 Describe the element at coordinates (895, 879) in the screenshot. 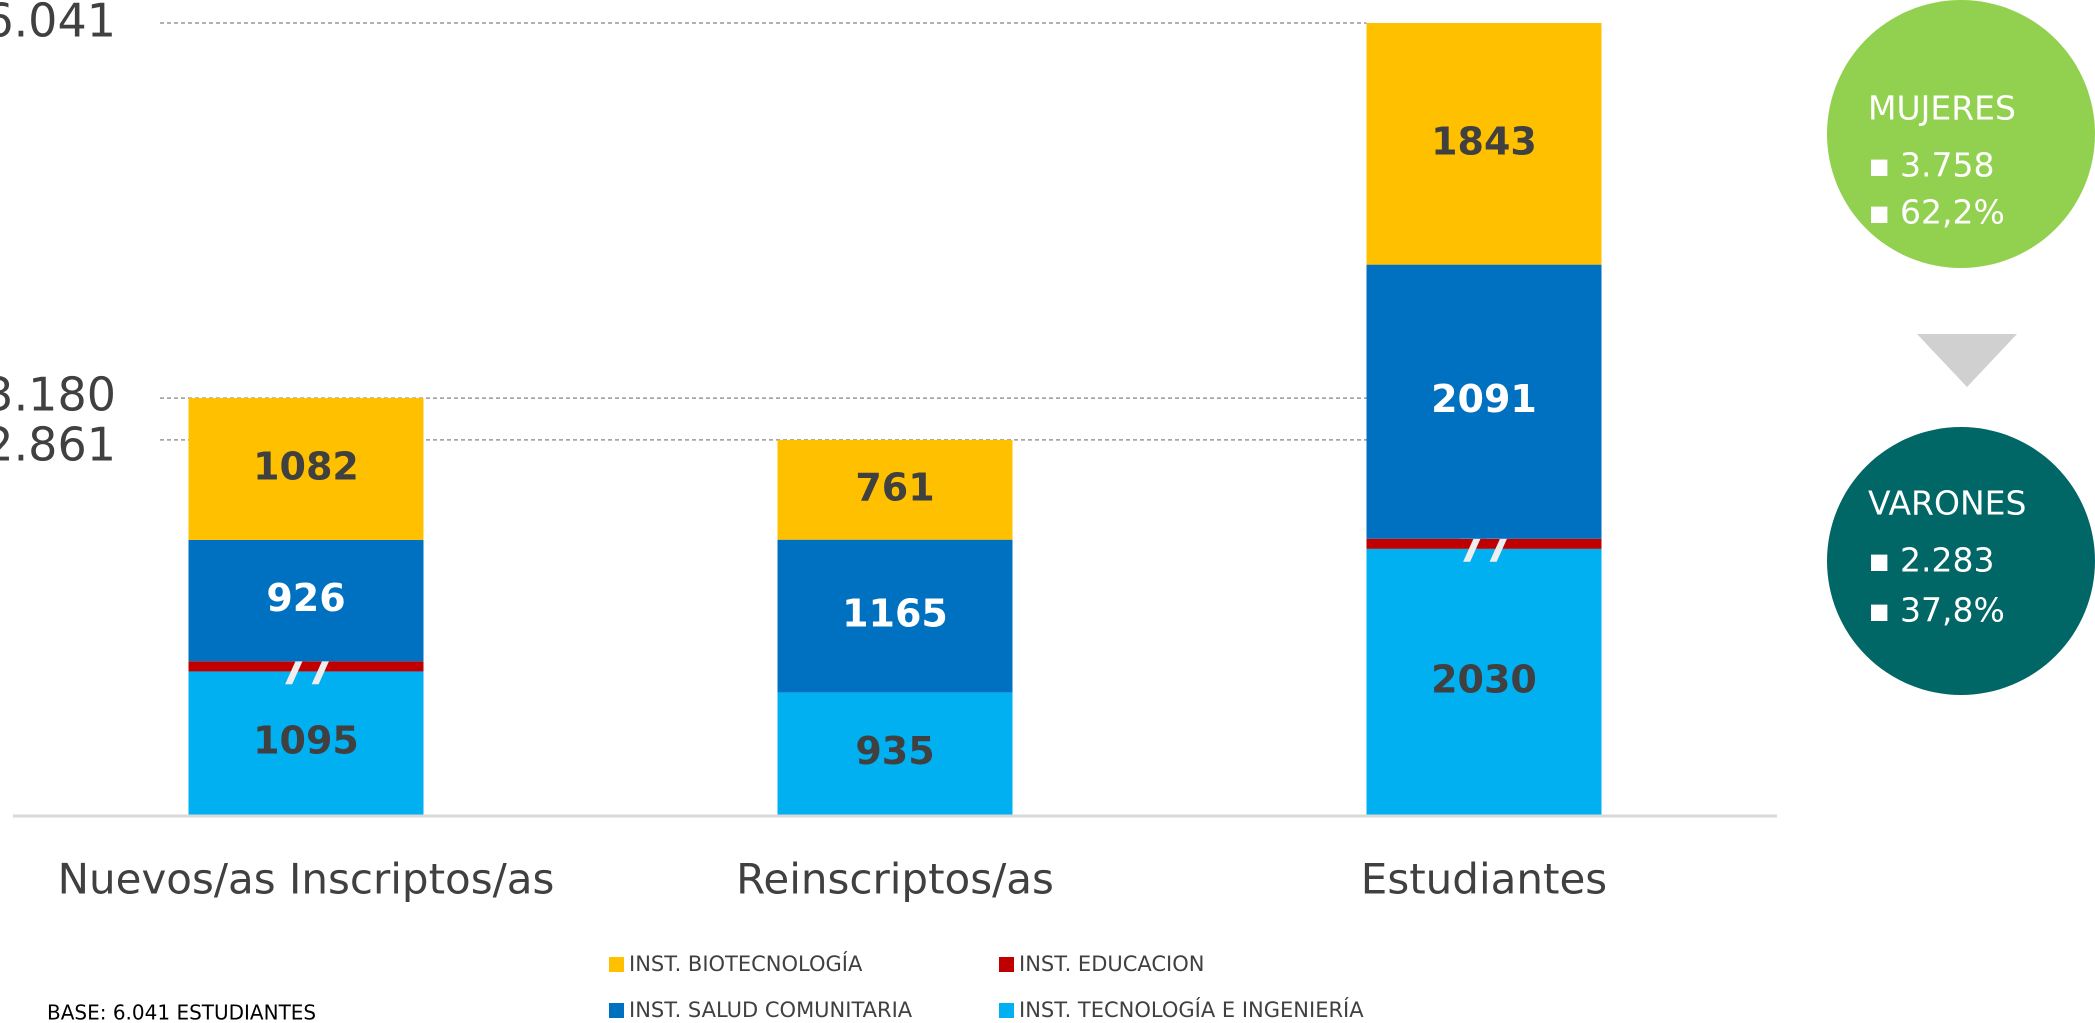

I see `x-tick-label: Reinscriptos/as` at that location.